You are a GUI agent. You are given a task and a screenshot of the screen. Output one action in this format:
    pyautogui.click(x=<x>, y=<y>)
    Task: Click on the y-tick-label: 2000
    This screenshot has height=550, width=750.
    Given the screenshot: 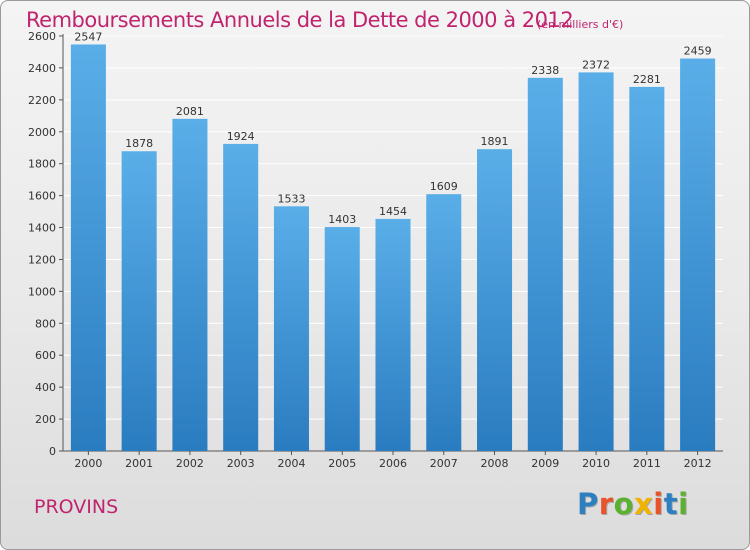 What is the action you would take?
    pyautogui.click(x=42, y=132)
    